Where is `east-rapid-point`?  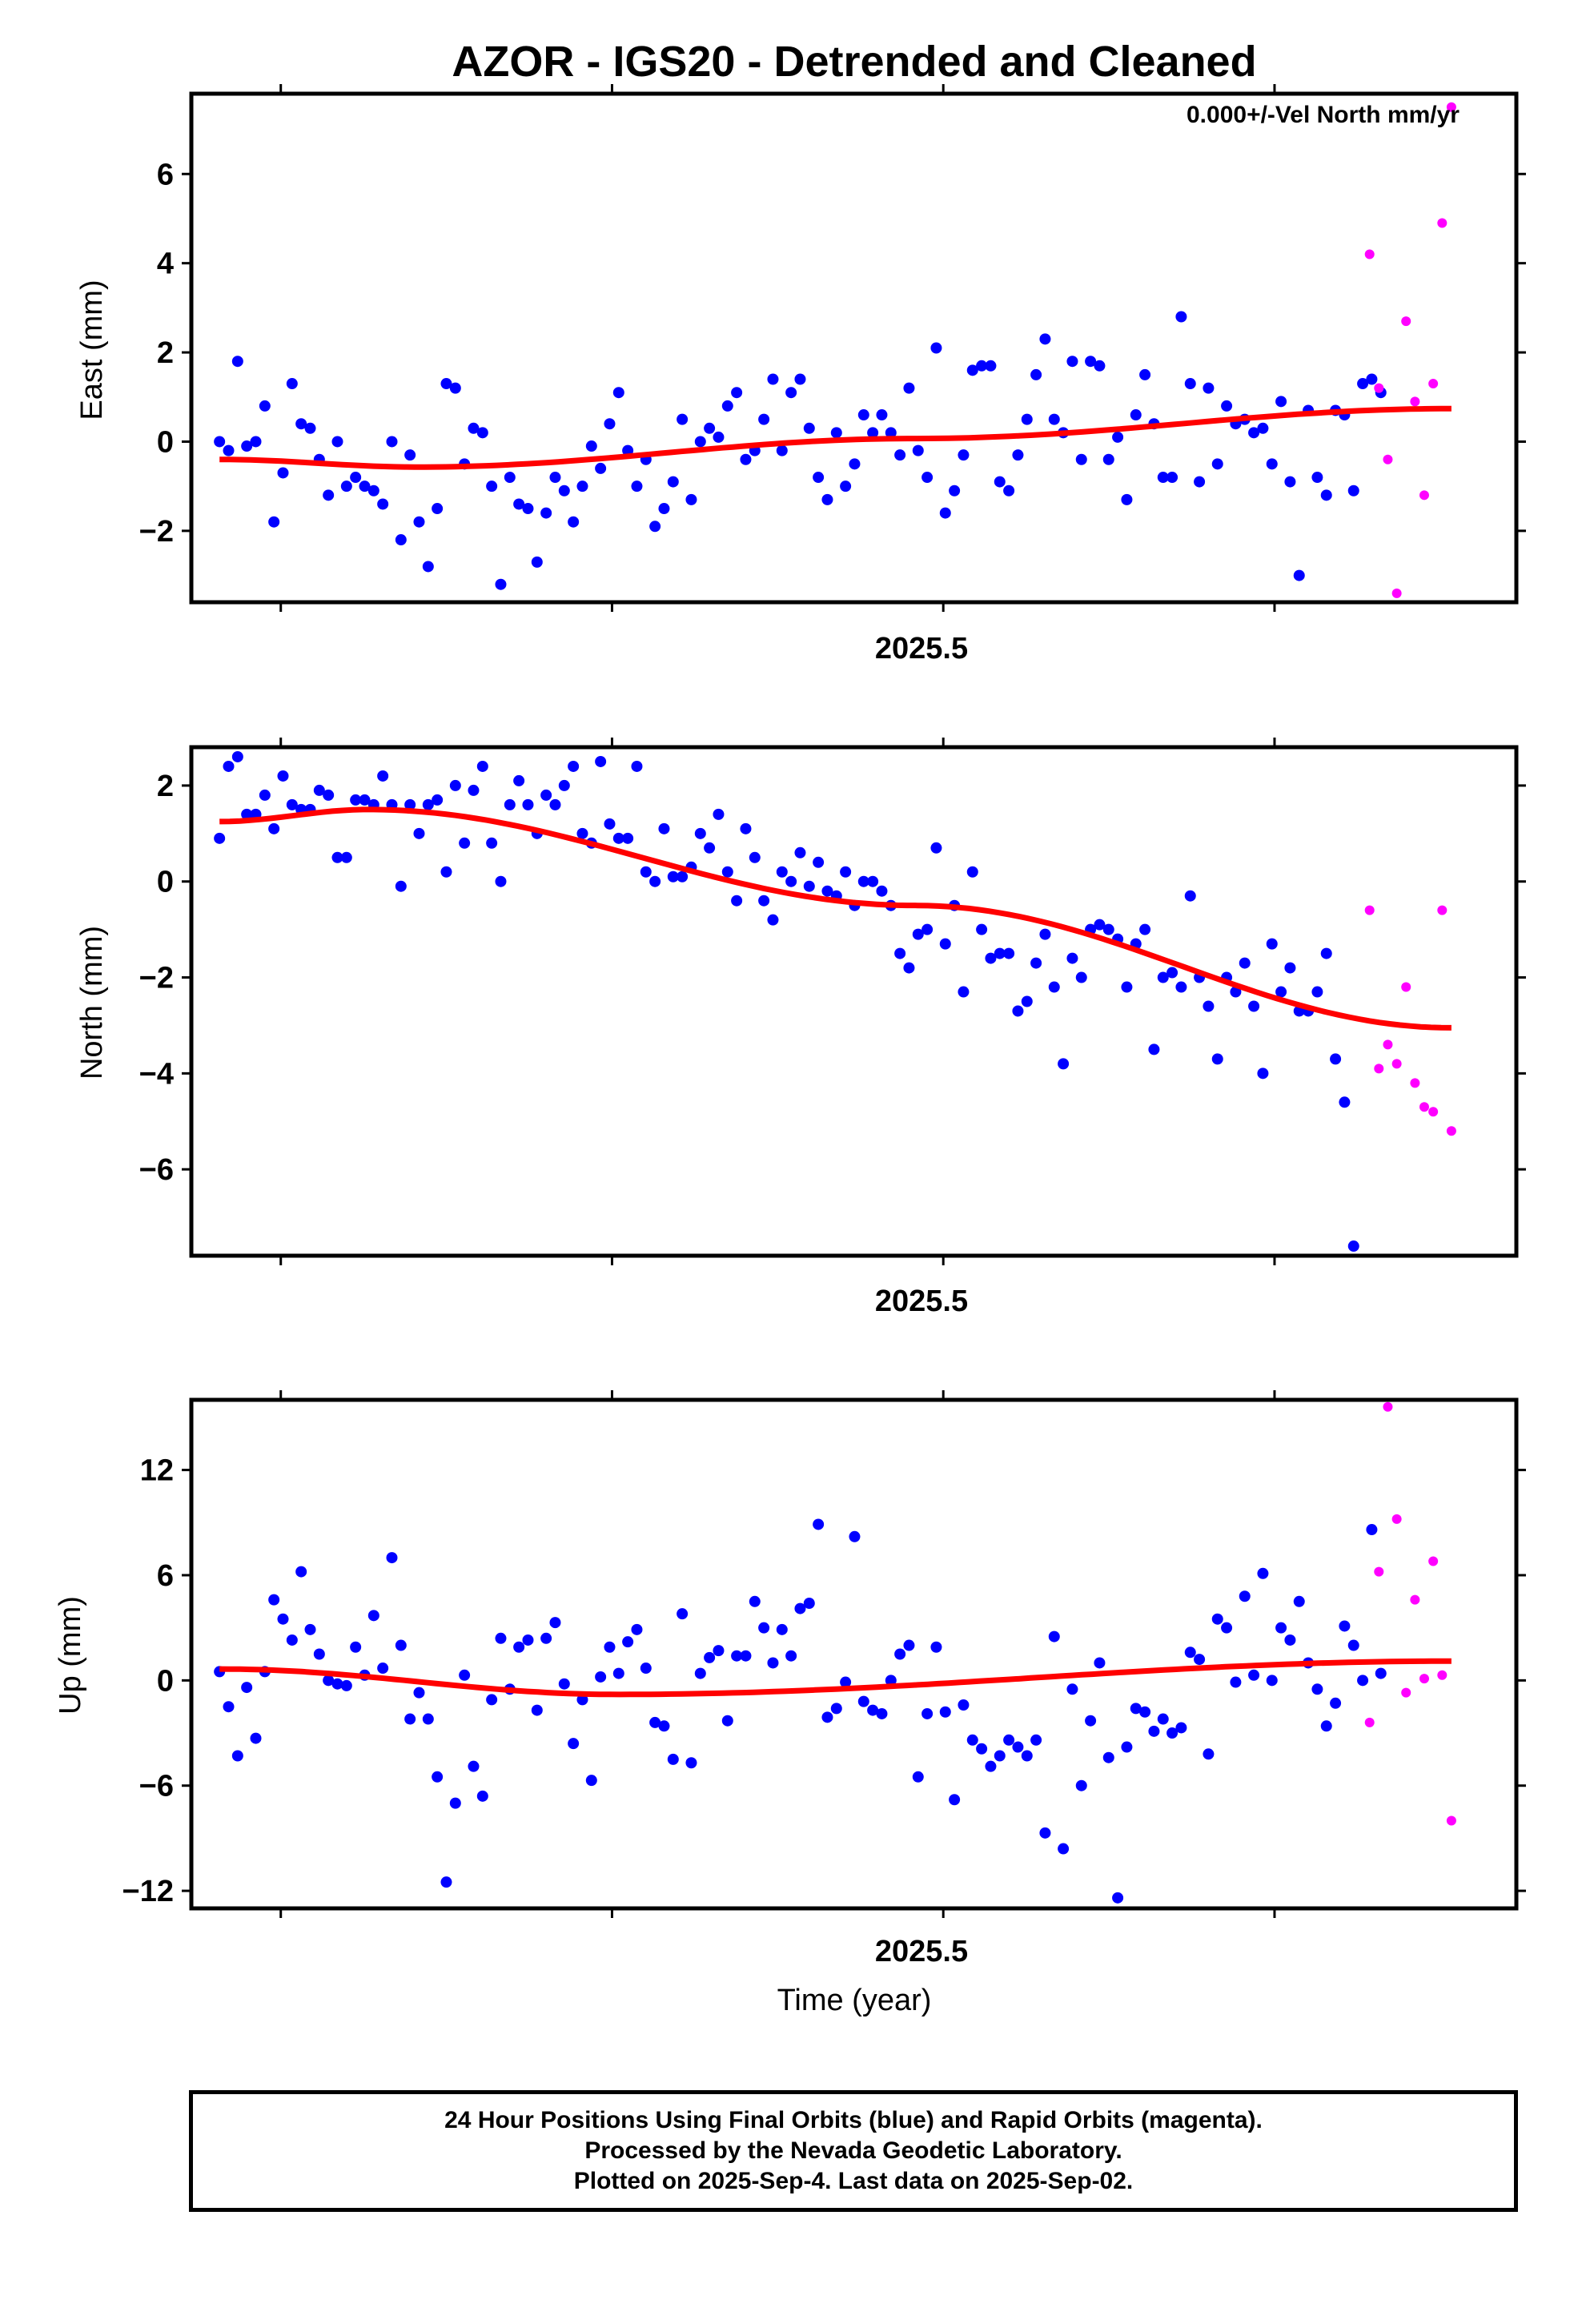
east-rapid-point is located at coordinates (1424, 496).